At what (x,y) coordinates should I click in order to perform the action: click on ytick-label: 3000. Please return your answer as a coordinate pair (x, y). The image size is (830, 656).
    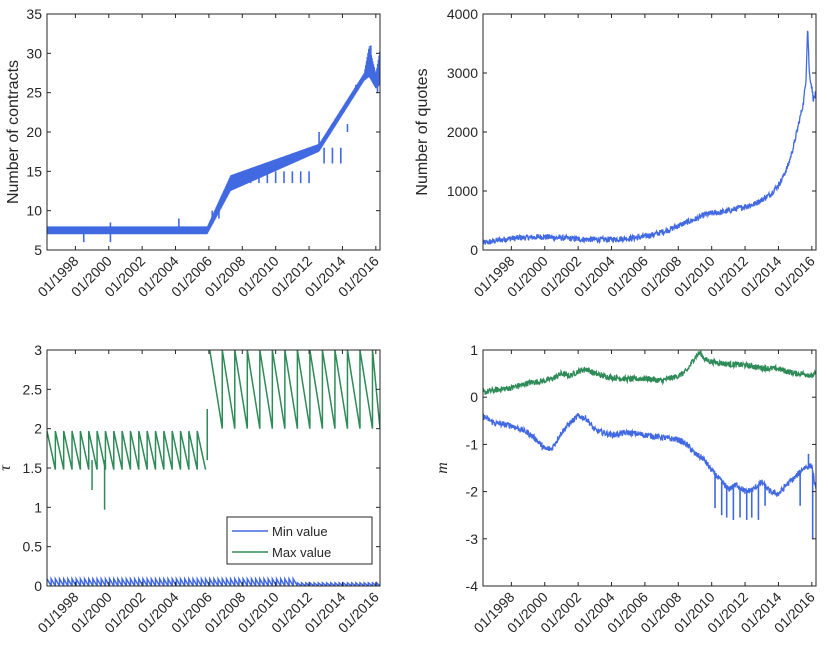
    Looking at the image, I should click on (462, 73).